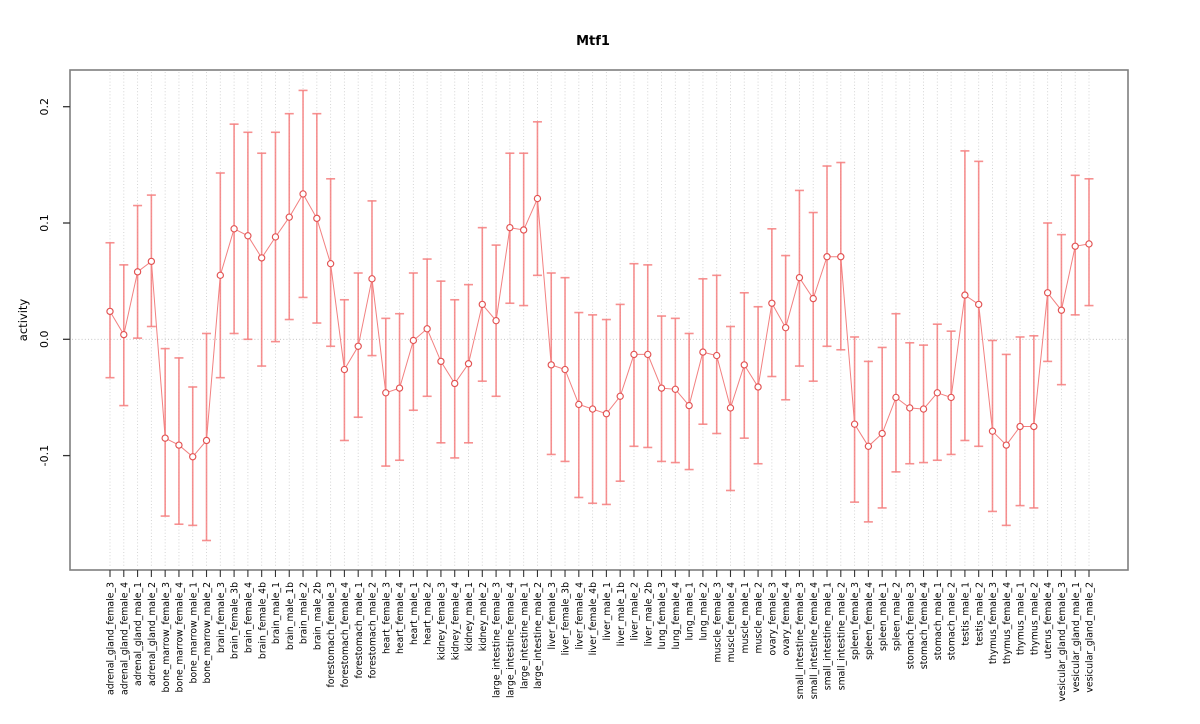 The height and width of the screenshot is (724, 1200). Describe the element at coordinates (786, 619) in the screenshot. I see `x-tick-label: ovary_female_4` at that location.